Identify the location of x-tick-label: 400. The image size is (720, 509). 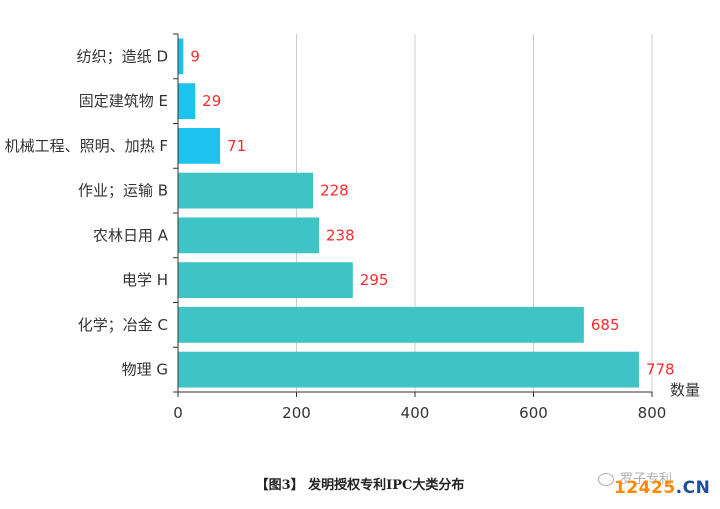
(415, 413).